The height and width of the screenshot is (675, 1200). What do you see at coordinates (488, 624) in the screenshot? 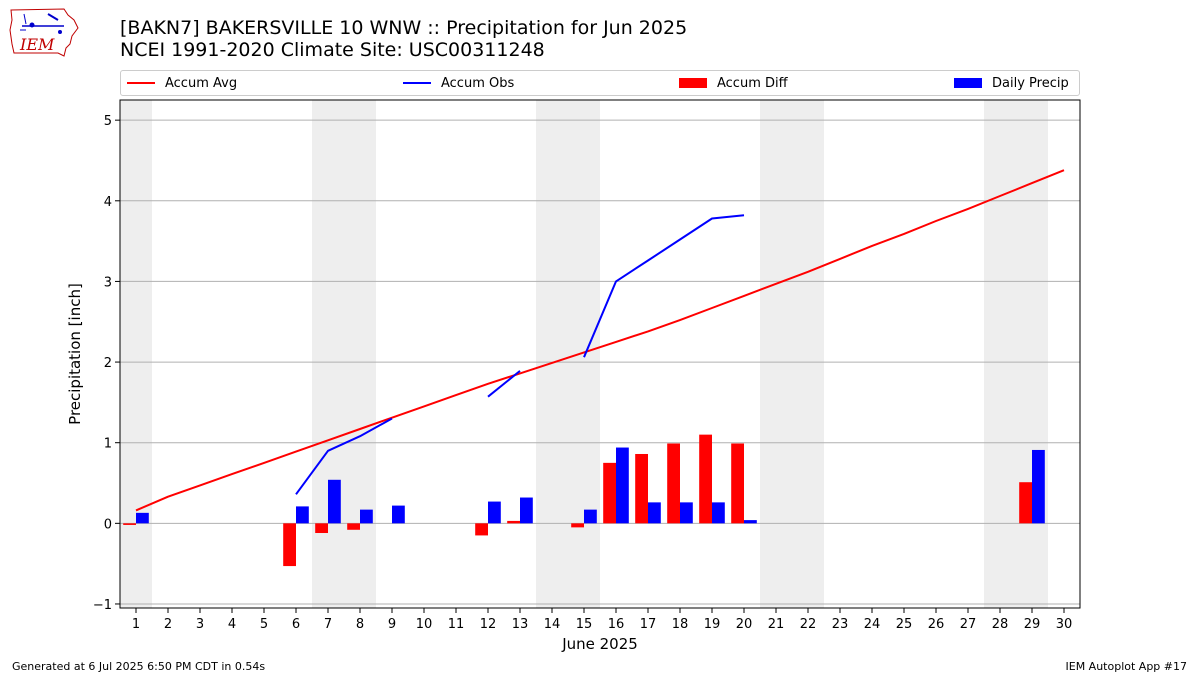
I see `x-tick-label: 12` at bounding box center [488, 624].